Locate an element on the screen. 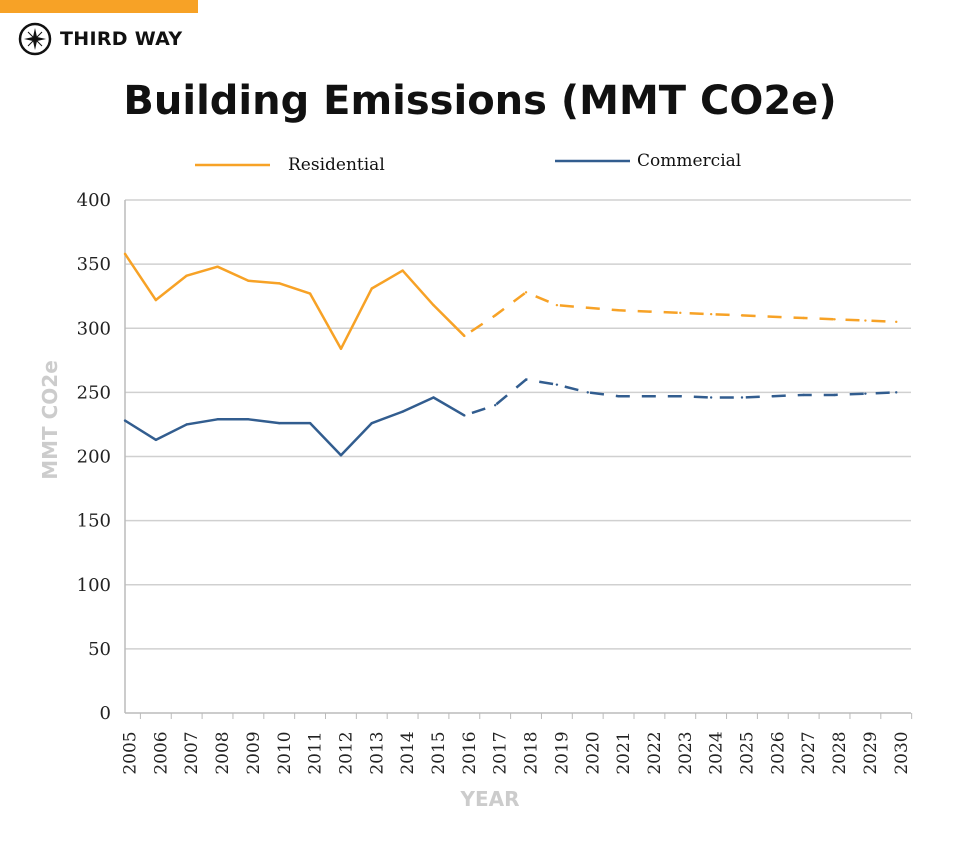 The width and height of the screenshot is (960, 845). brand-accent-bar is located at coordinates (99, 6).